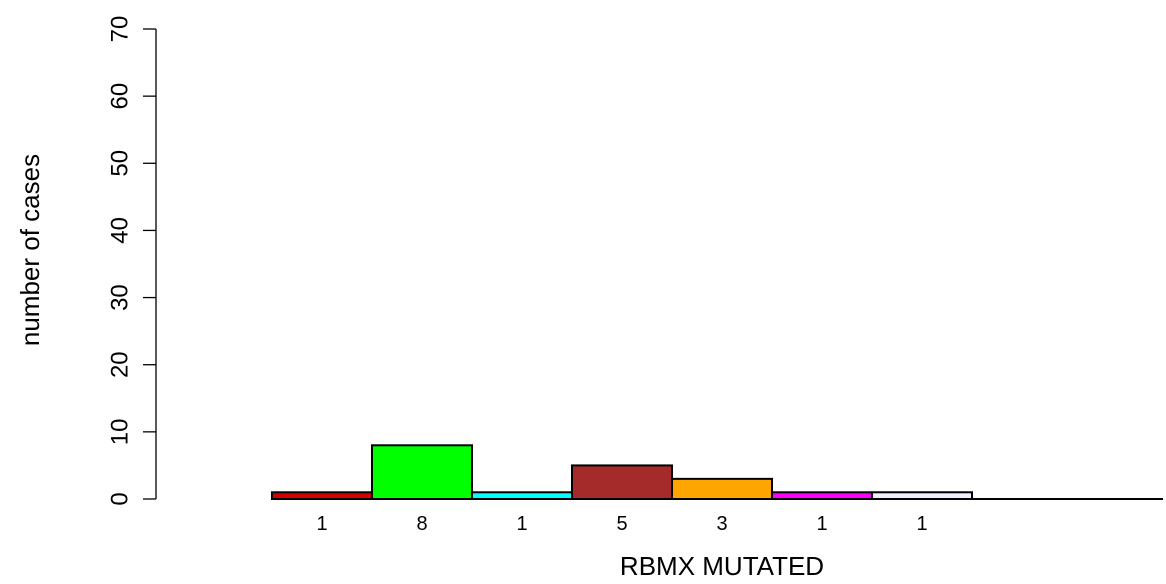 This screenshot has height=584, width=1166. I want to click on bar-value-label: 8, so click(421, 524).